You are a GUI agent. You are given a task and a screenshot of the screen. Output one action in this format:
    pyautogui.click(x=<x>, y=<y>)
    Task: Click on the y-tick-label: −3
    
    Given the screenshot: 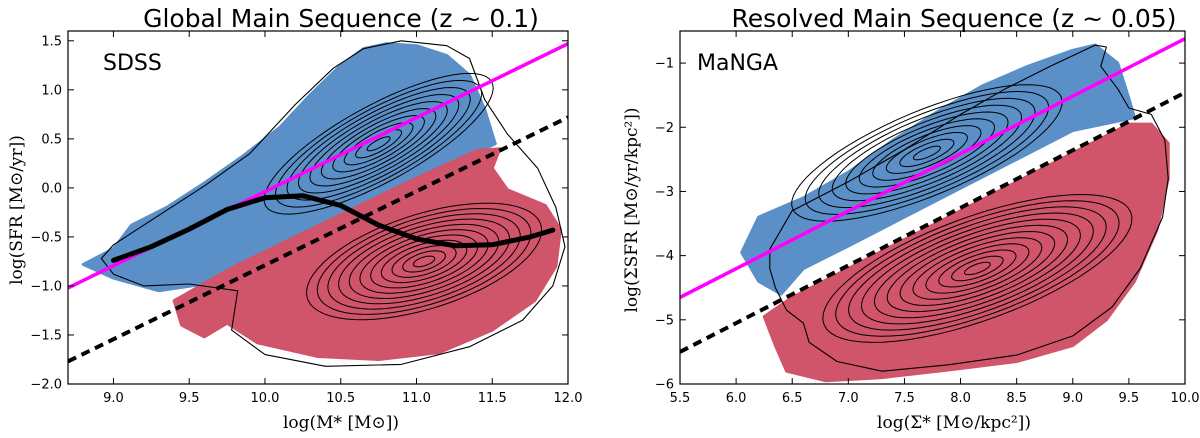 What is the action you would take?
    pyautogui.click(x=664, y=192)
    